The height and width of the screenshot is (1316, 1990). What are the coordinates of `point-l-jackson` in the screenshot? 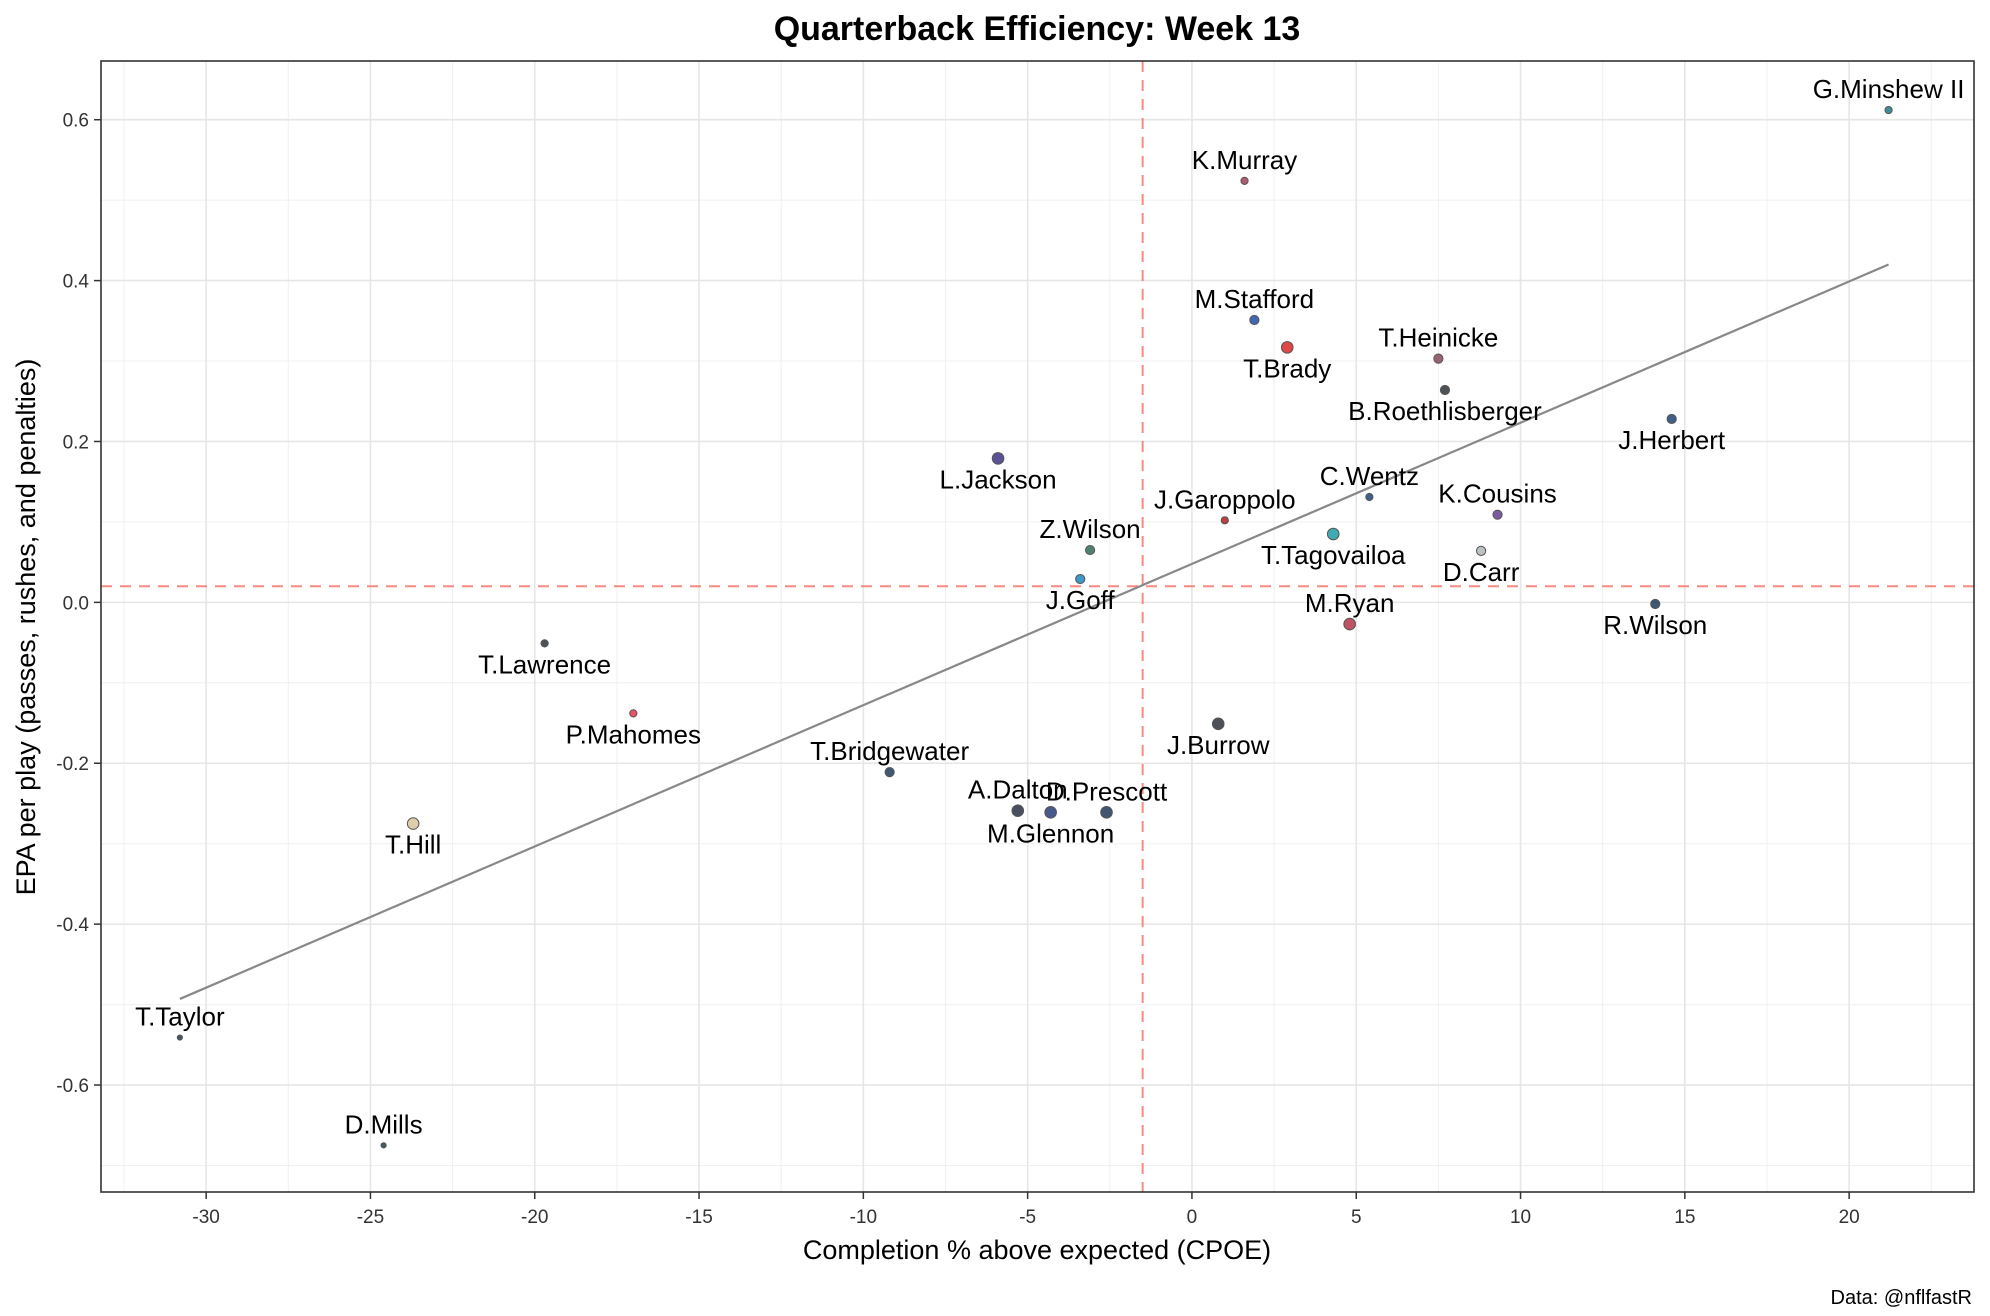 It's located at (998, 458).